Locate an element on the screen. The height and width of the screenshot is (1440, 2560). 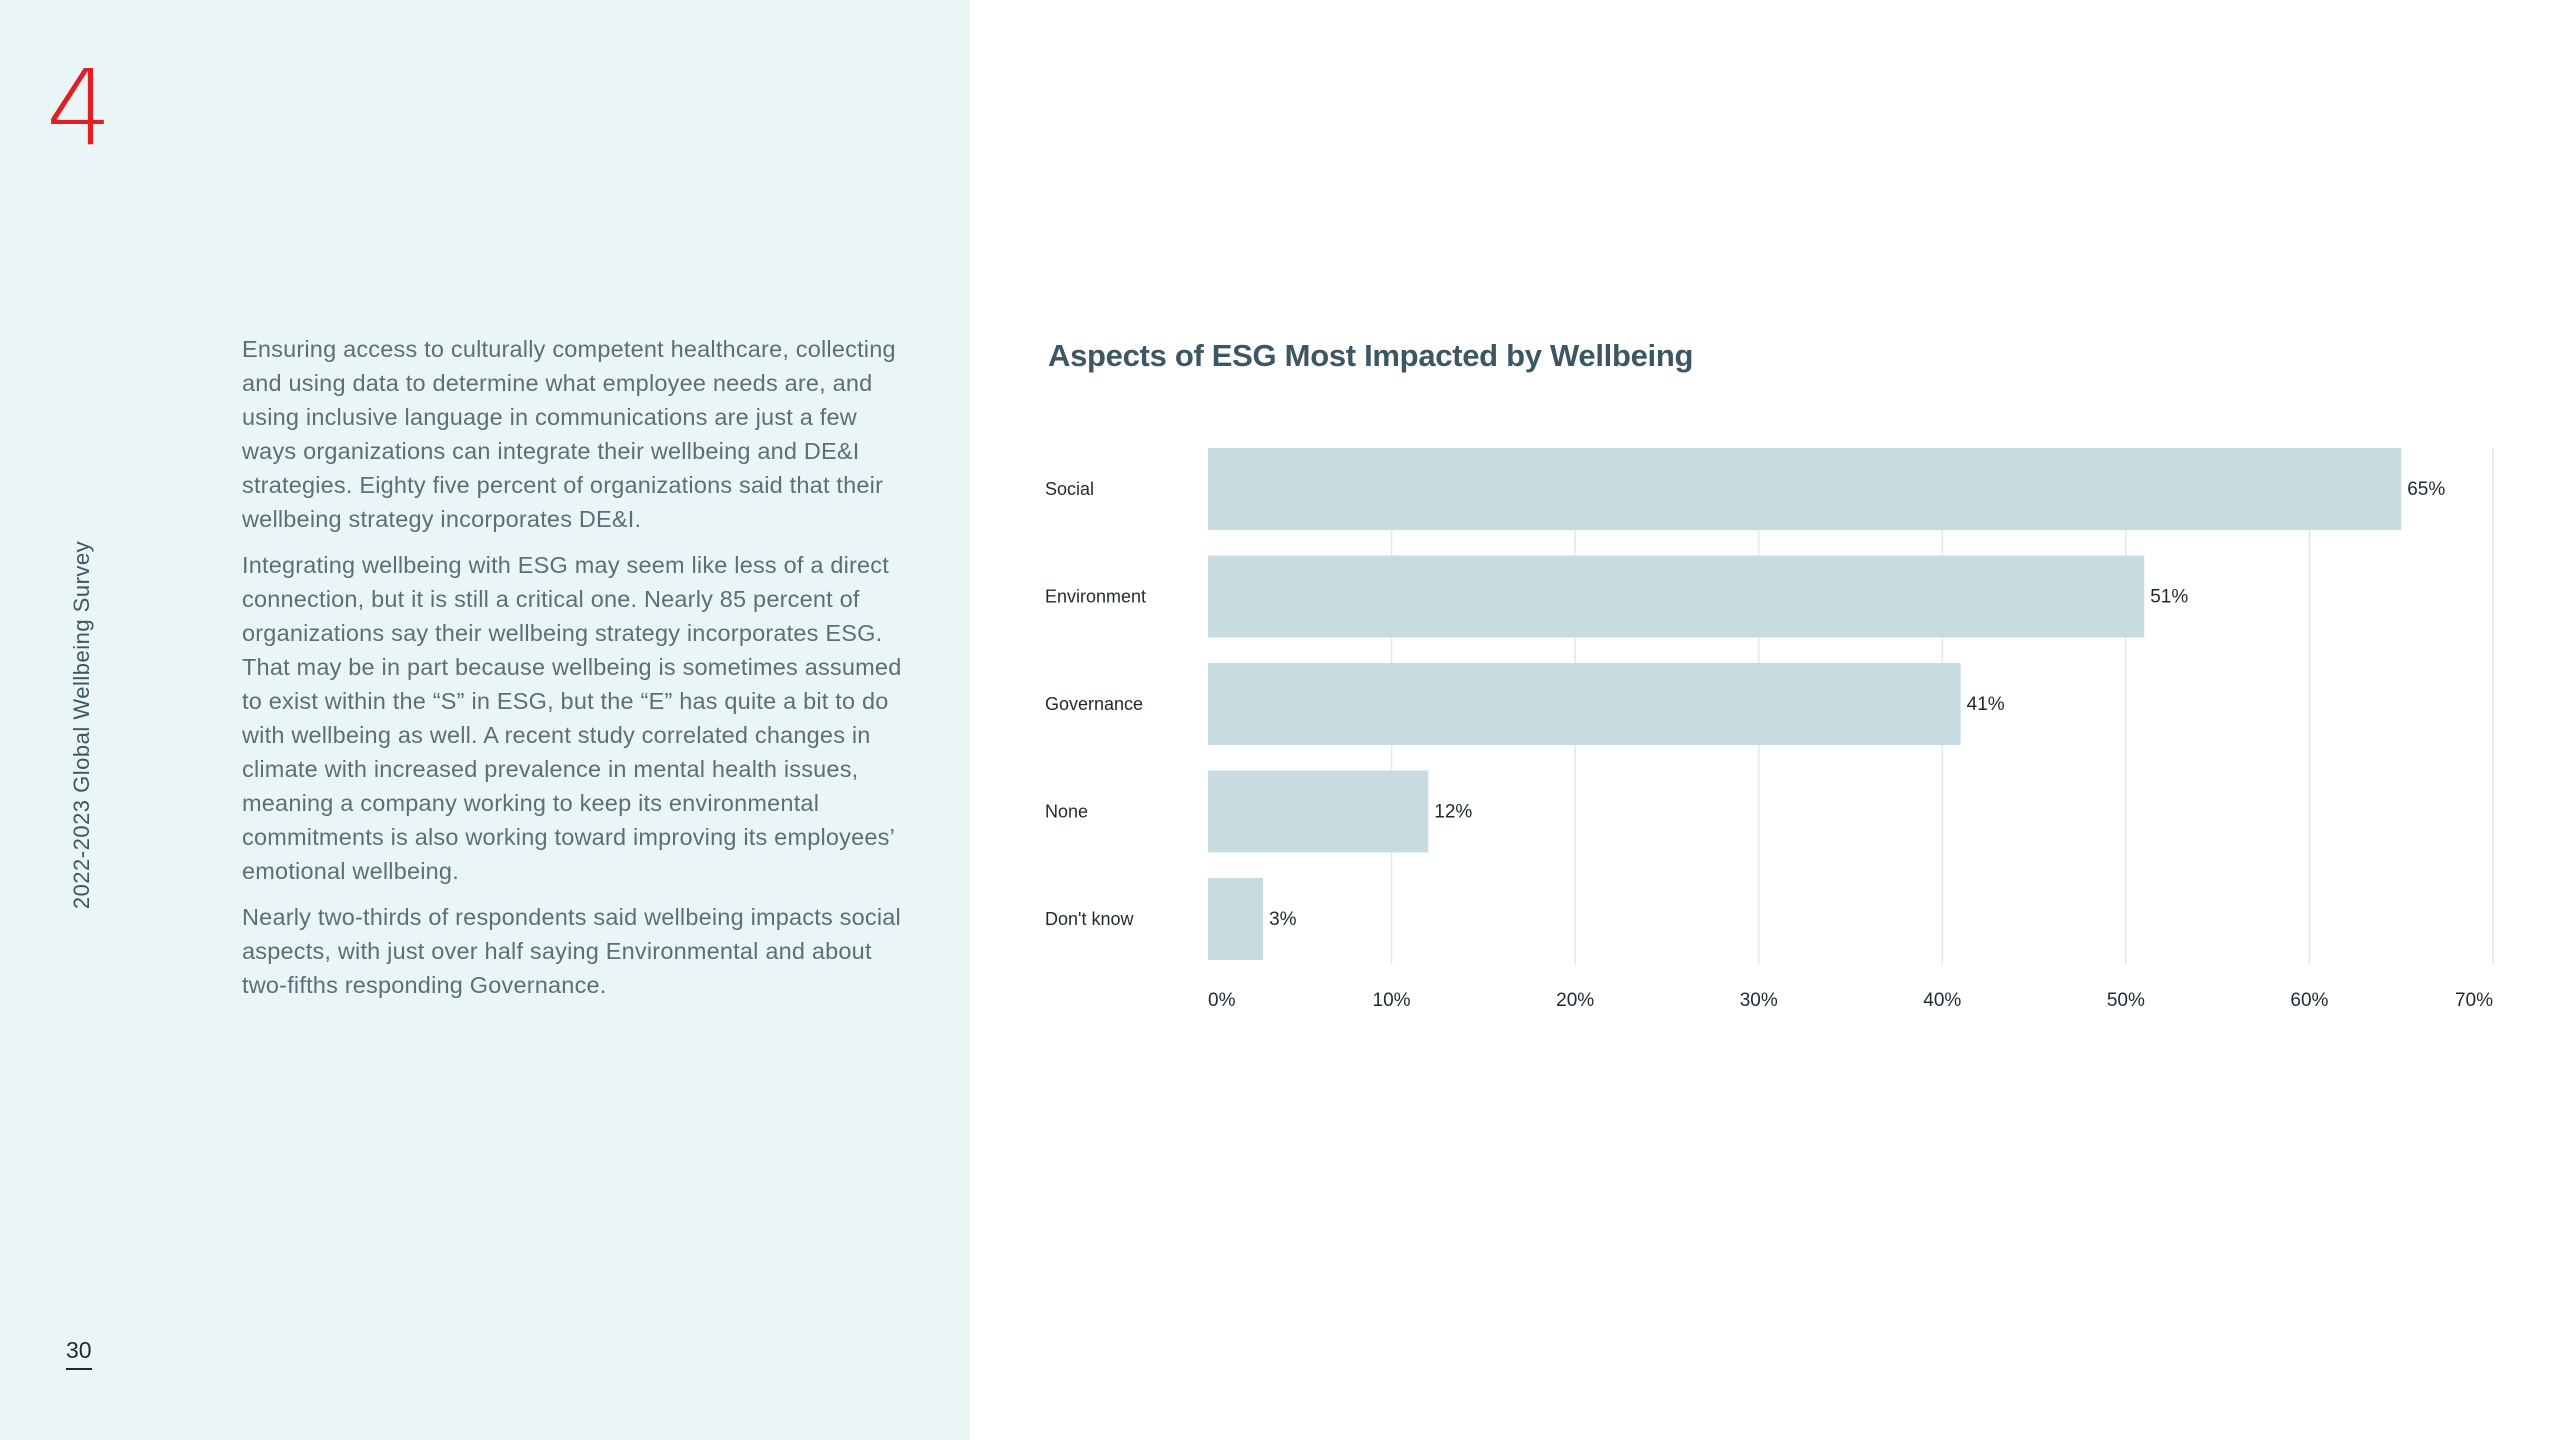
bar-governance is located at coordinates (1584, 704).